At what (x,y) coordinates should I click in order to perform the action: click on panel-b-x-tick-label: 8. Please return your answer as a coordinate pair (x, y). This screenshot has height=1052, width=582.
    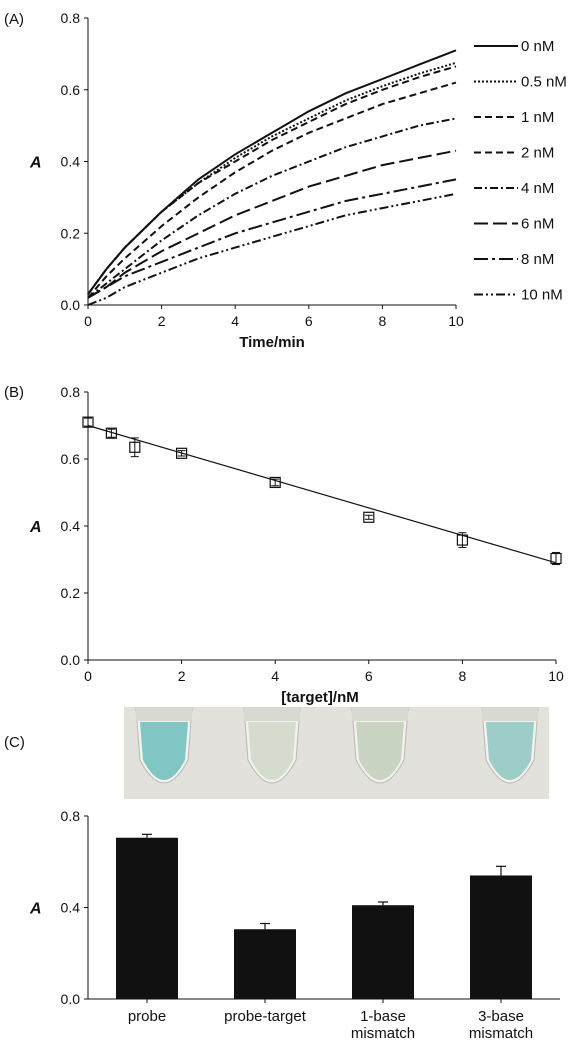
    Looking at the image, I should click on (463, 676).